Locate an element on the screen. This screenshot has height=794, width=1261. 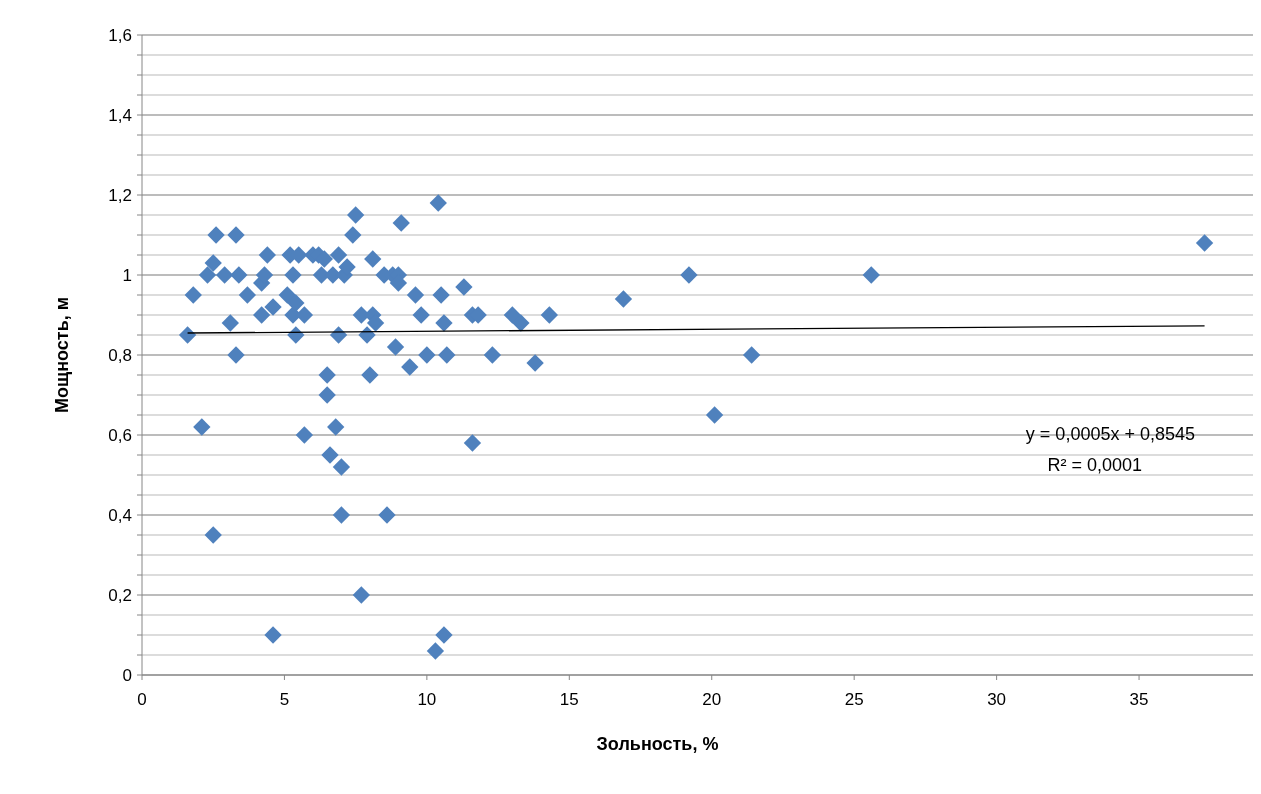
y-tick-label: 1,6 is located at coordinates (120, 35).